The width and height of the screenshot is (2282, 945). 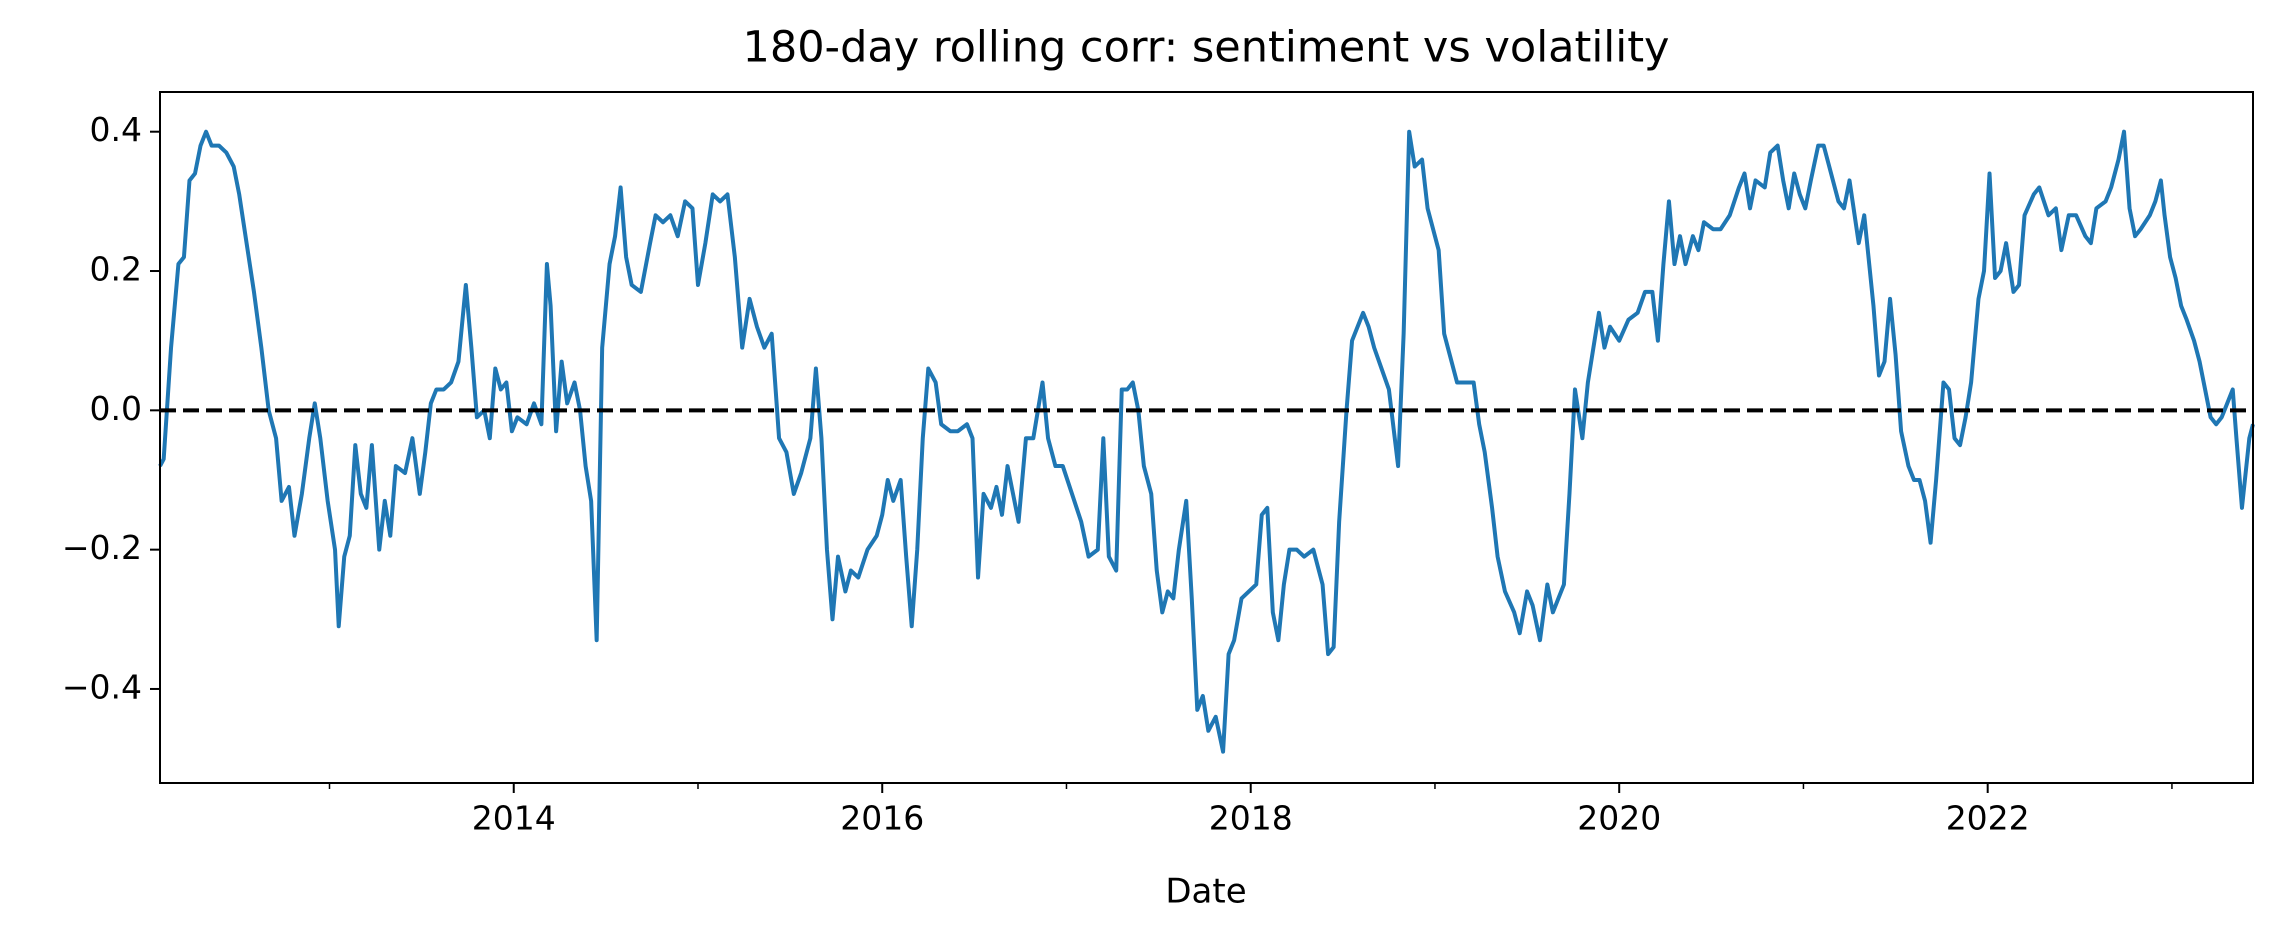 What do you see at coordinates (1251, 818) in the screenshot?
I see `x-tick-label: 2018` at bounding box center [1251, 818].